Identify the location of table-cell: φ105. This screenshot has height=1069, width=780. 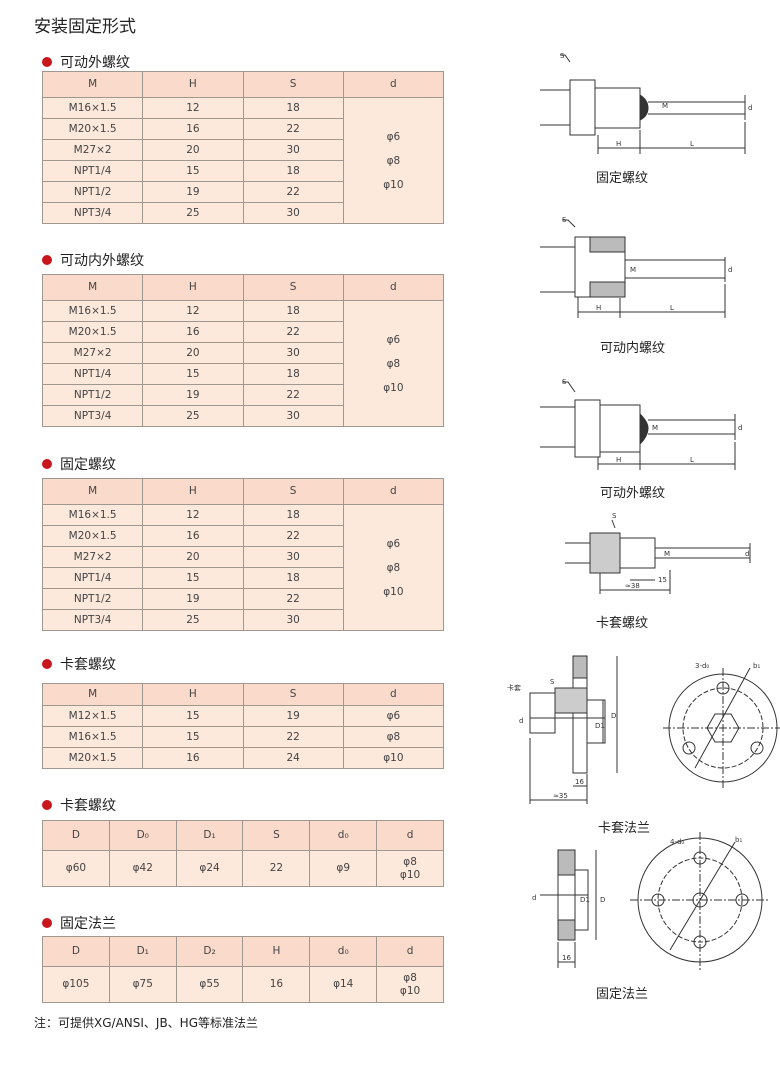
(76, 984).